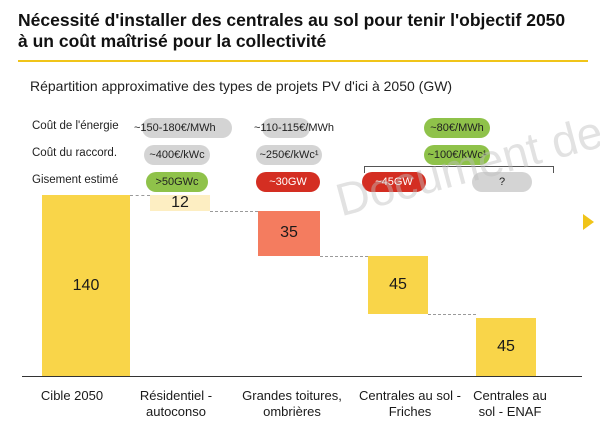 The height and width of the screenshot is (426, 600). I want to click on raccord-residentiel-value: ~400€/kWc, so click(177, 155).